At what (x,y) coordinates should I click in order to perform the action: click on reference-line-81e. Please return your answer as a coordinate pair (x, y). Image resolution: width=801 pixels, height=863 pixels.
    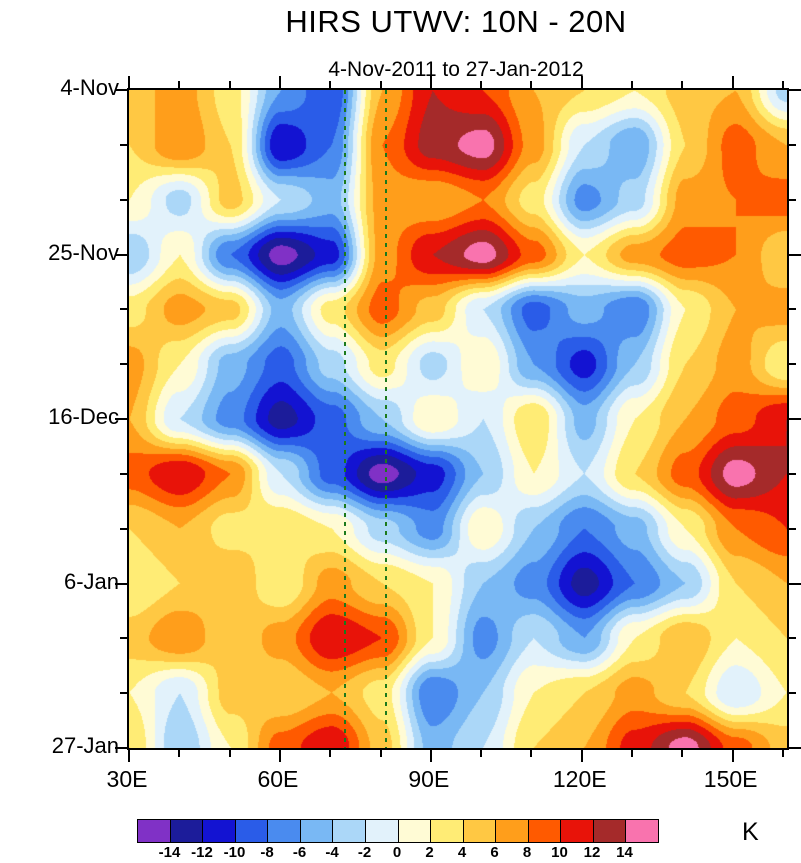
    Looking at the image, I should click on (385, 419).